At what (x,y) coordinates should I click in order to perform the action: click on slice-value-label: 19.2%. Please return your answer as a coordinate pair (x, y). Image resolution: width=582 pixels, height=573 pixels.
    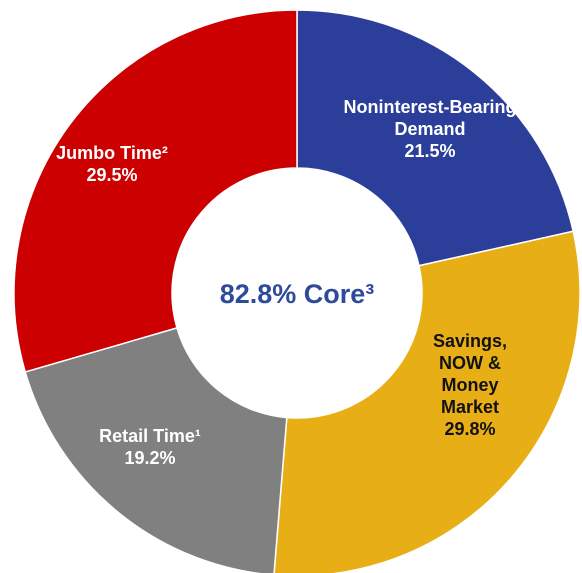
    Looking at the image, I should click on (150, 458).